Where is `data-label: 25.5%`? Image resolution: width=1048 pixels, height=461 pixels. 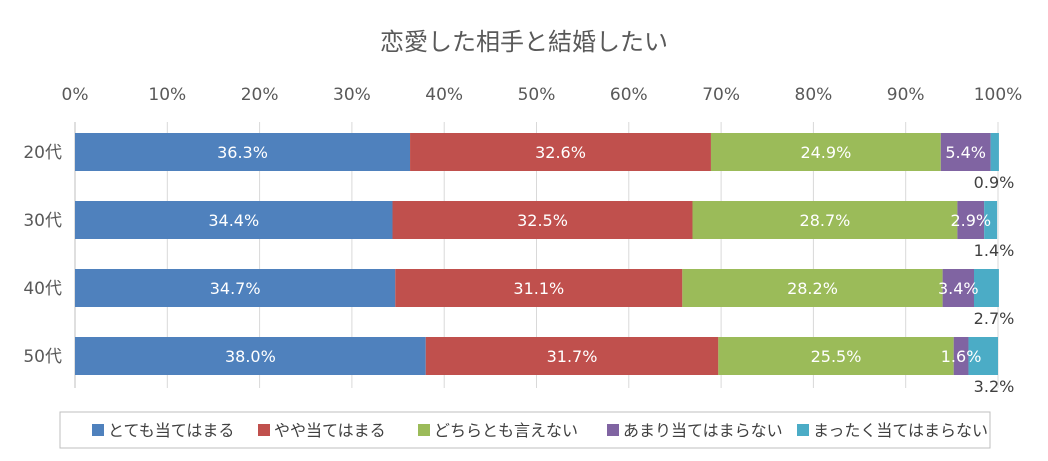 data-label: 25.5% is located at coordinates (836, 356).